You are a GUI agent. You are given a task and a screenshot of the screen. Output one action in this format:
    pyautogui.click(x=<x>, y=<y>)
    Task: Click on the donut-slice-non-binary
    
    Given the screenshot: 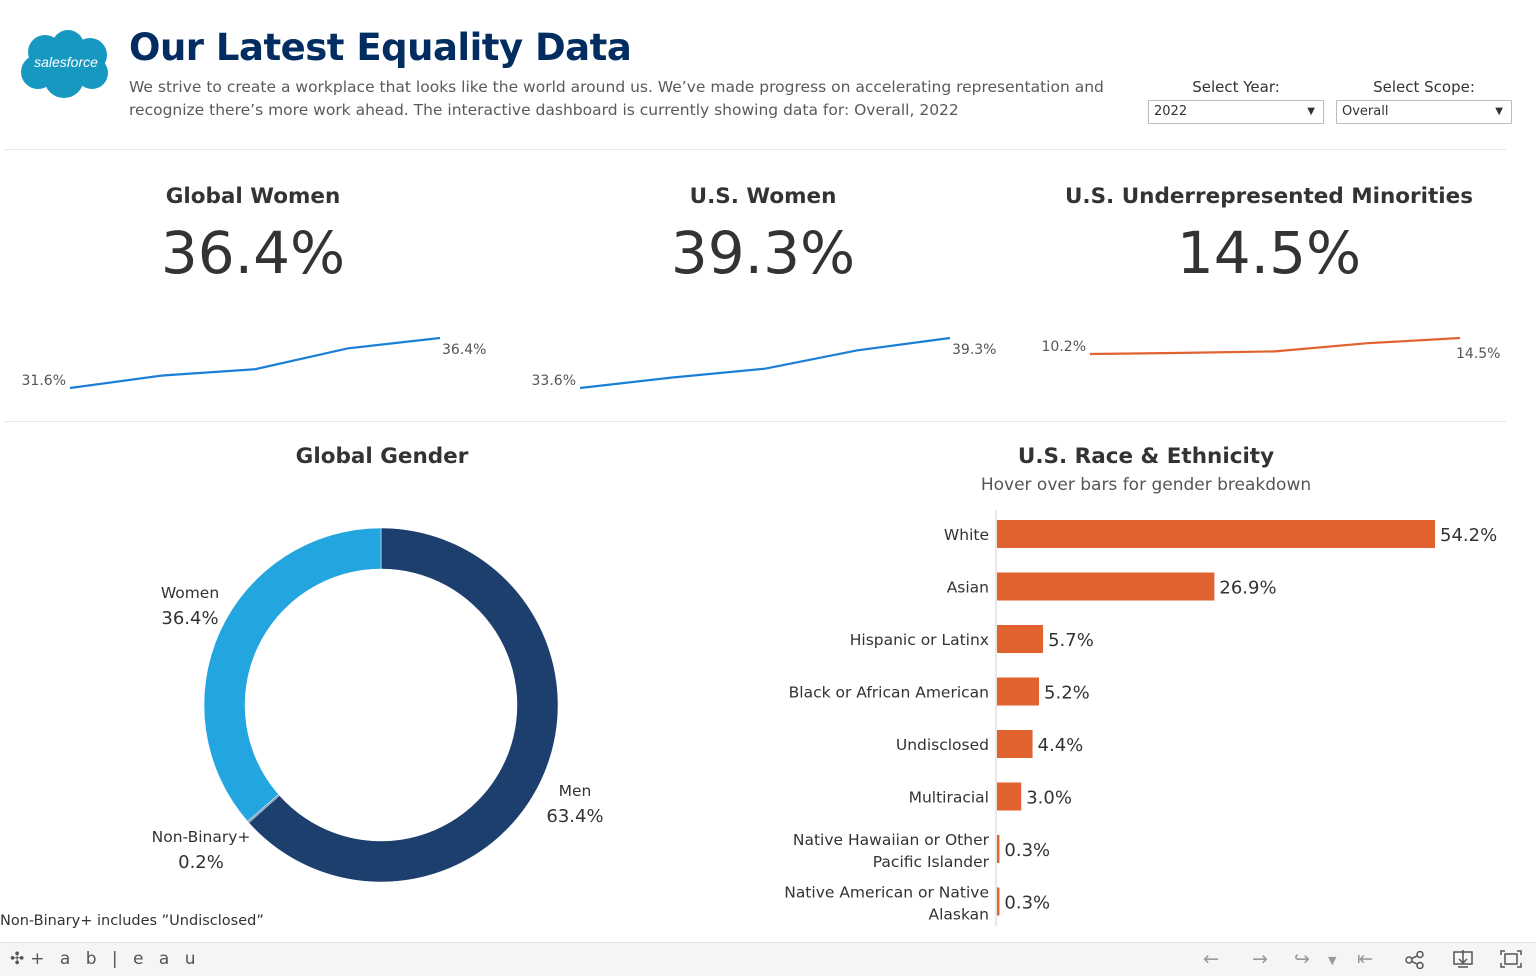 What is the action you would take?
    pyautogui.click(x=263, y=808)
    